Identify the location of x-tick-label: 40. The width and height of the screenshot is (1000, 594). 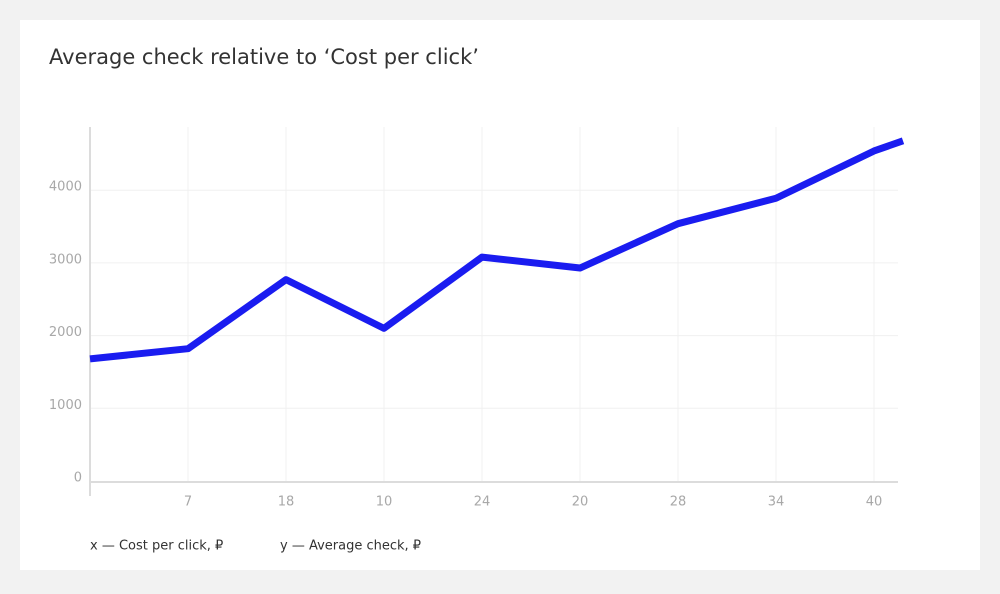
(874, 502).